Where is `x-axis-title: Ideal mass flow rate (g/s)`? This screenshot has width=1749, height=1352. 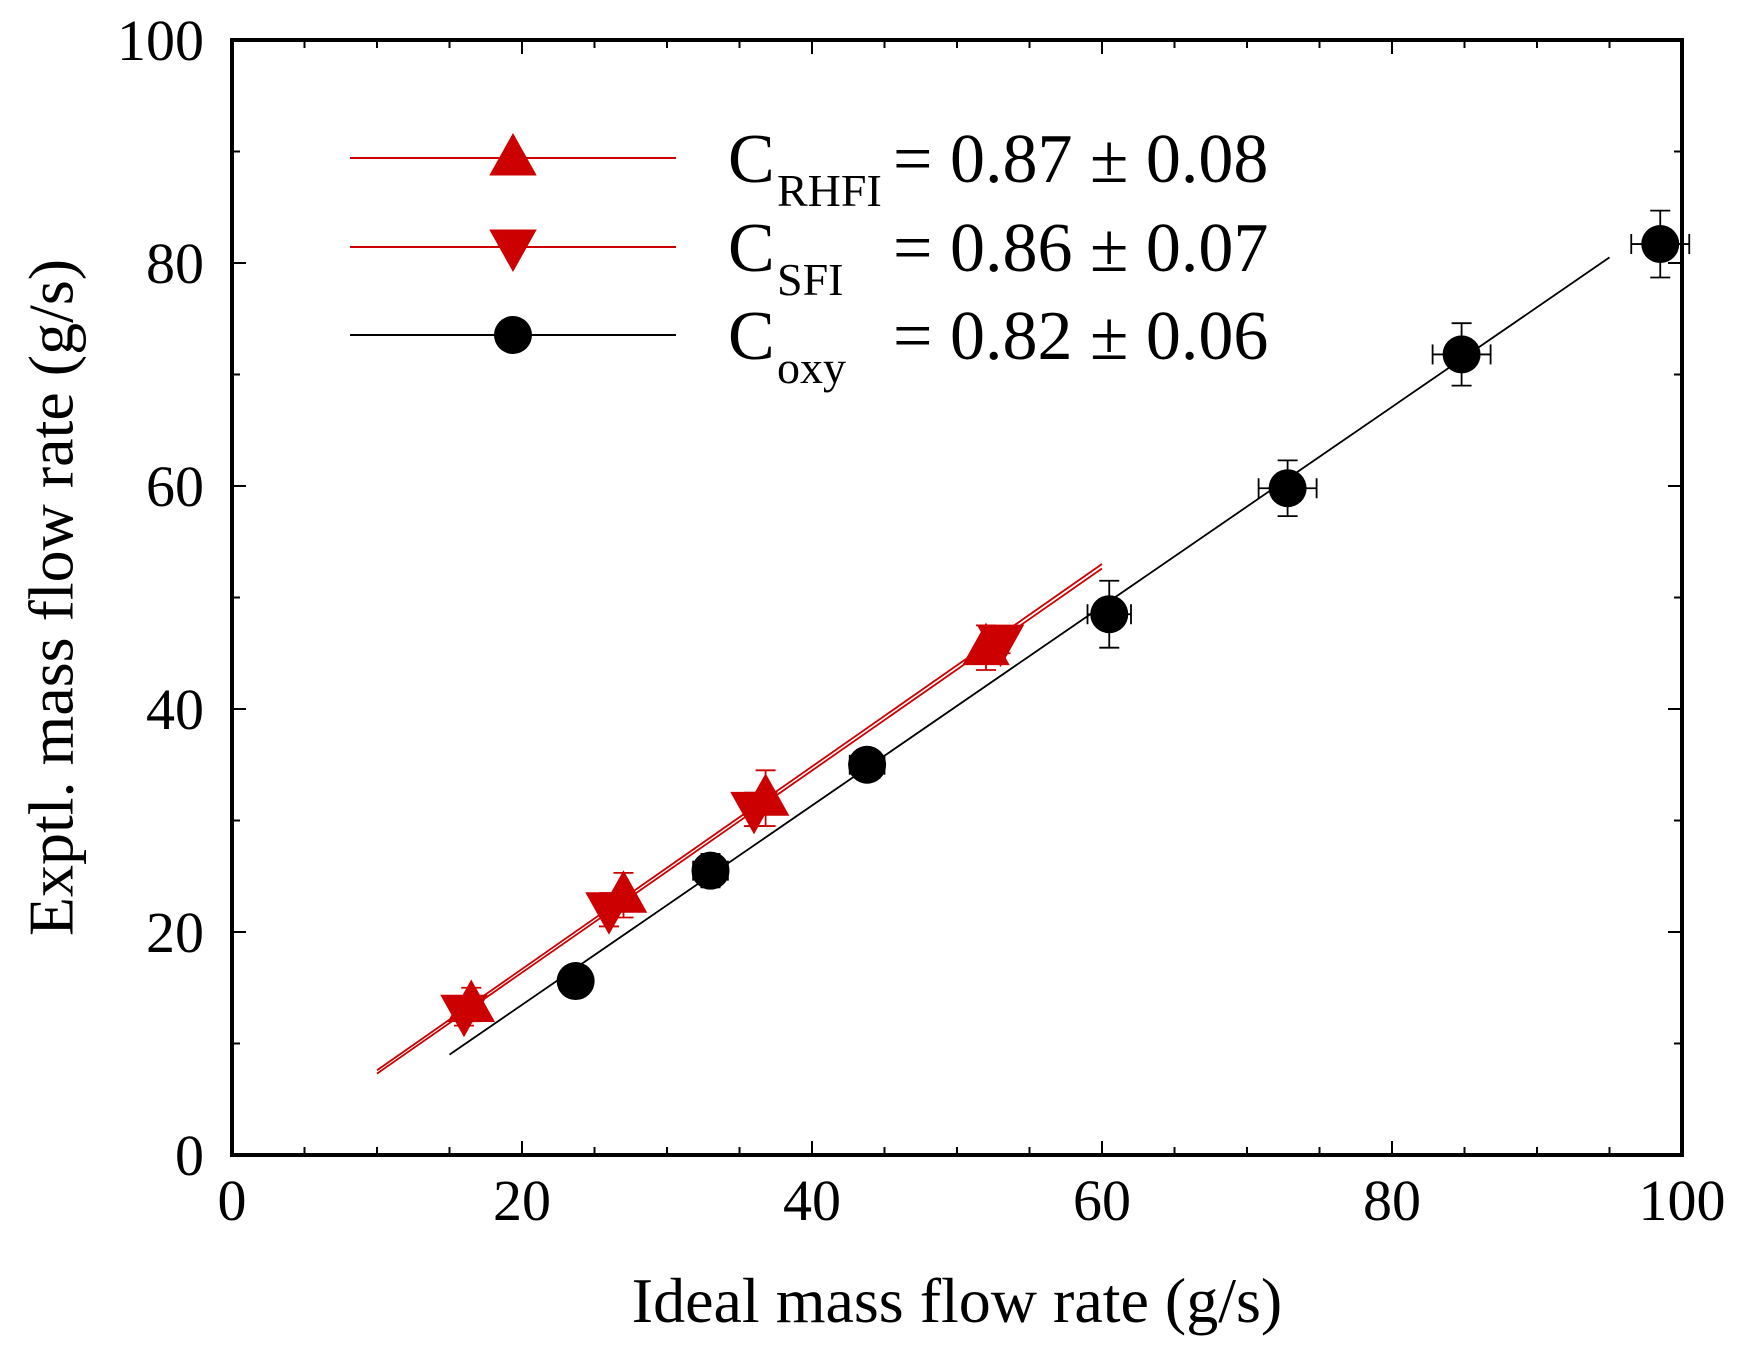
x-axis-title: Ideal mass flow rate (g/s) is located at coordinates (957, 1300).